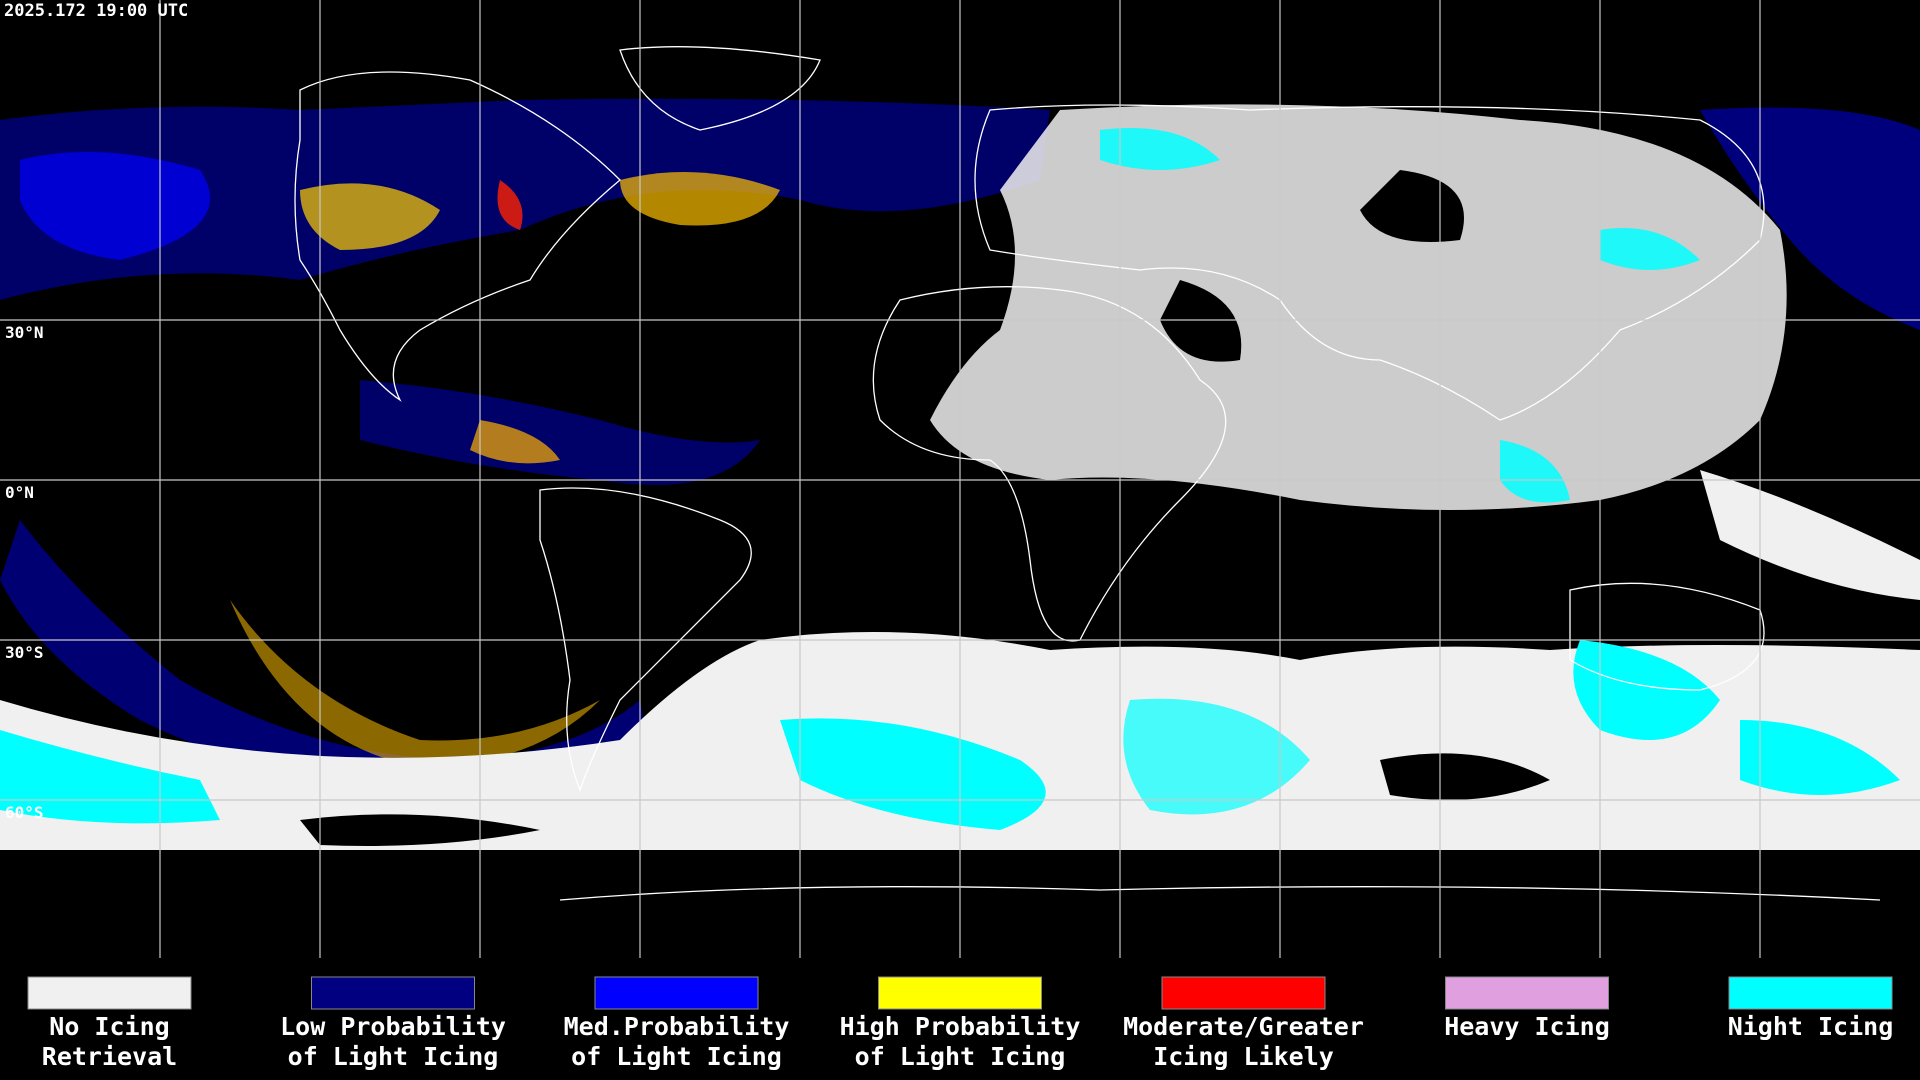  What do you see at coordinates (1527, 1026) in the screenshot?
I see `legend-label: Heavy Icing` at bounding box center [1527, 1026].